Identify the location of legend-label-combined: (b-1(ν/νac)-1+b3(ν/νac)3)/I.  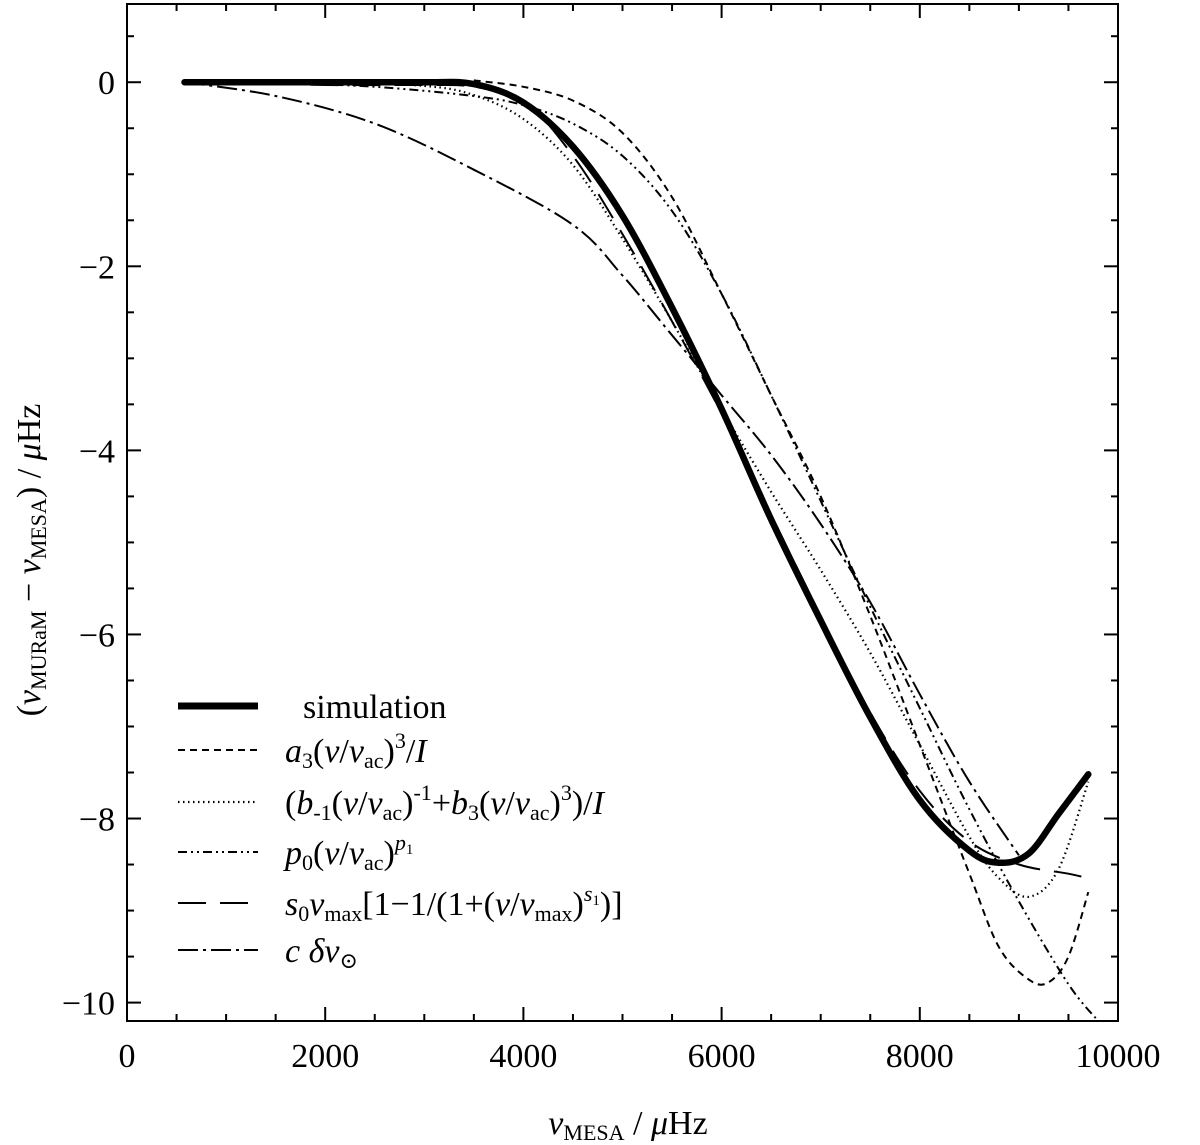
(445, 802).